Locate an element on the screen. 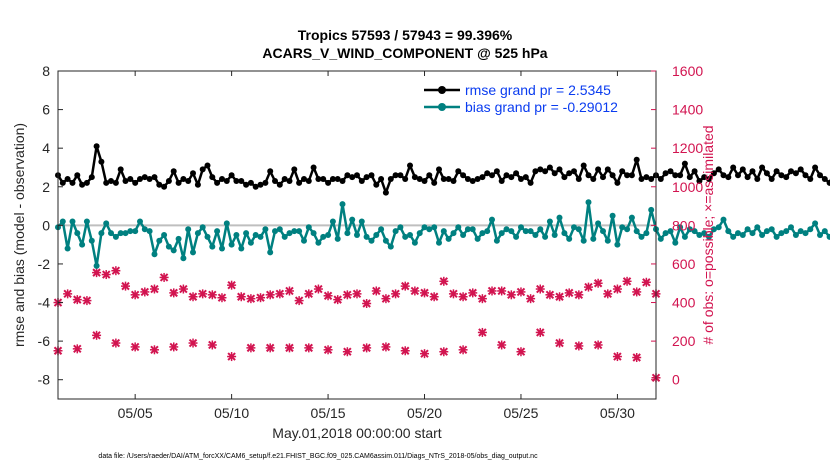 Image resolution: width=830 pixels, height=470 pixels. bias-series is located at coordinates (442, 234).